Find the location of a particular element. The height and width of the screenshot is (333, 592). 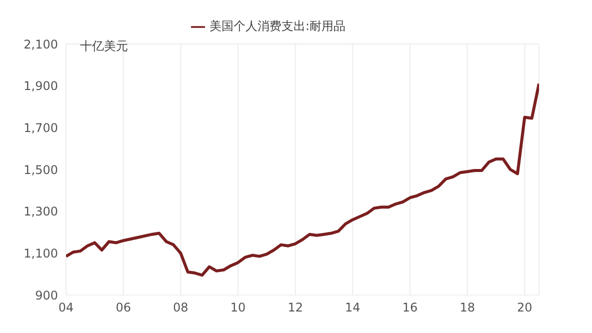

y-tick-label: 1,300 is located at coordinates (41, 211).